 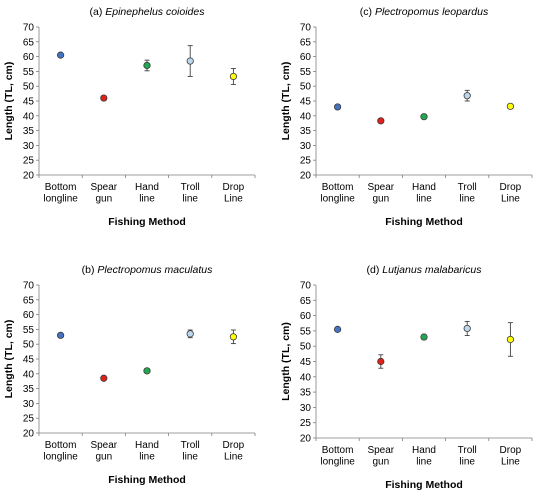 What do you see at coordinates (90, 270) in the screenshot?
I see `panel-title-prefix: (b)` at bounding box center [90, 270].